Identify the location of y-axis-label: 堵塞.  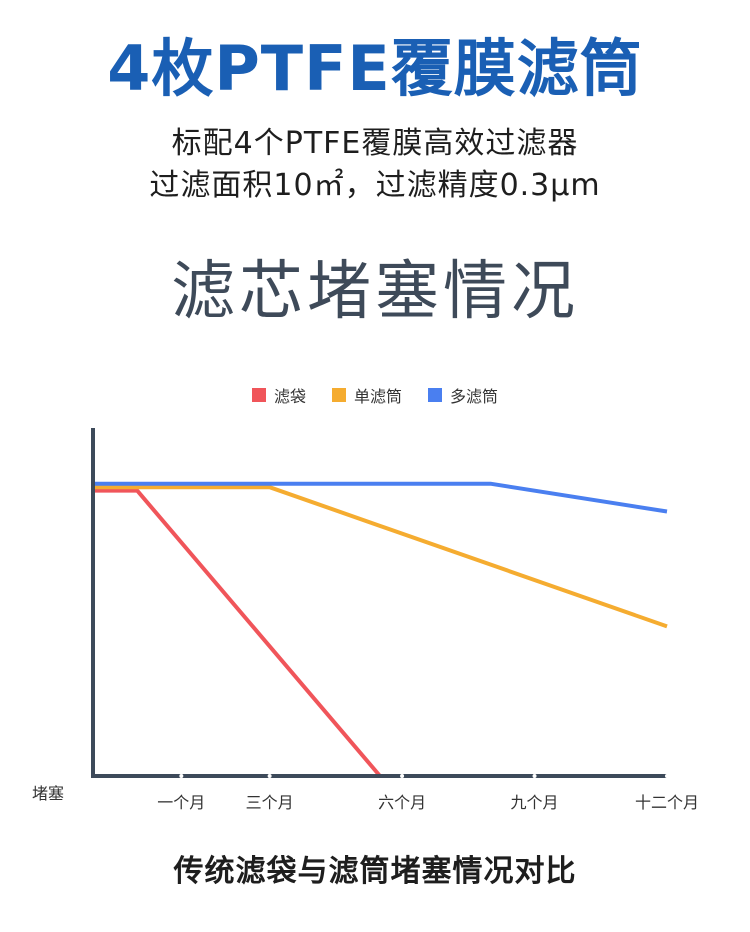
(48, 793).